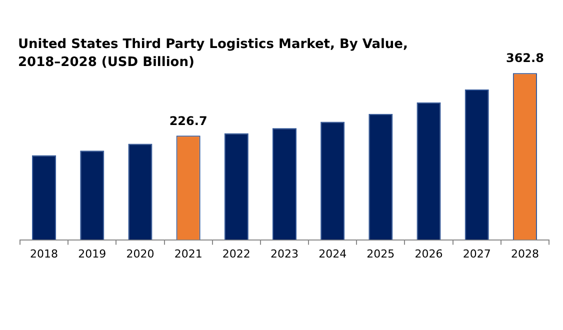 The width and height of the screenshot is (563, 330). Describe the element at coordinates (92, 253) in the screenshot. I see `x-tick-label: 2019` at that location.